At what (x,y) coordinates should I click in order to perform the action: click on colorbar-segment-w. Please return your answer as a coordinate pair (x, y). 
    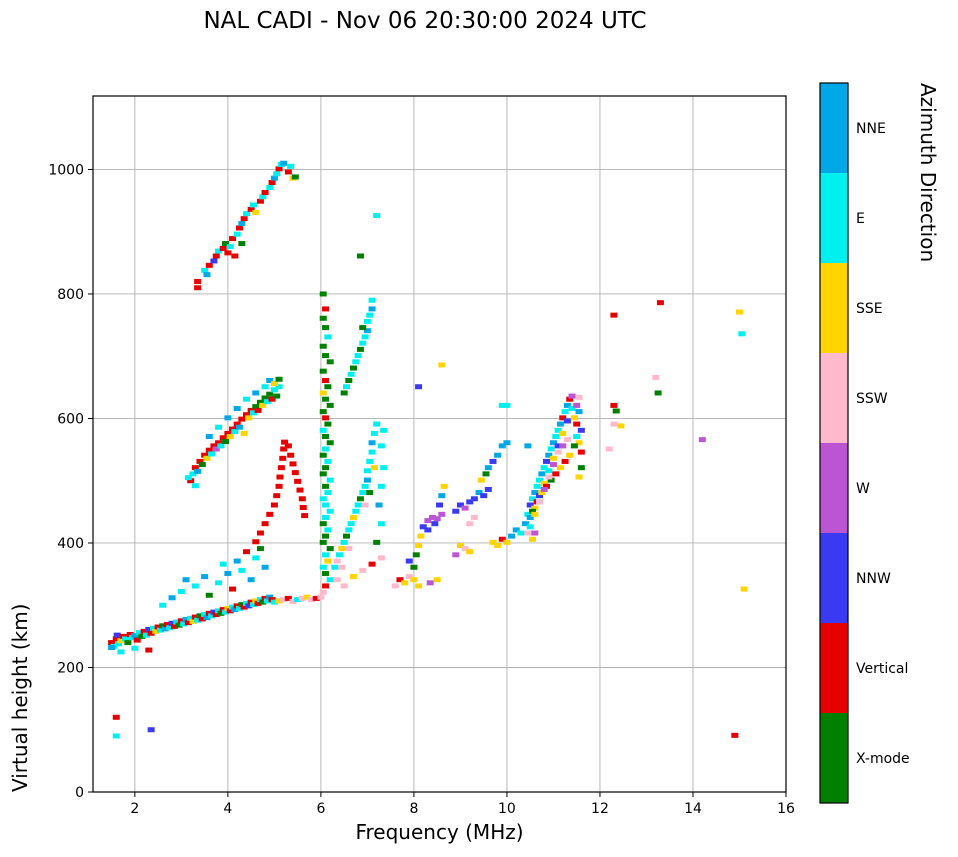
    Looking at the image, I should click on (834, 488).